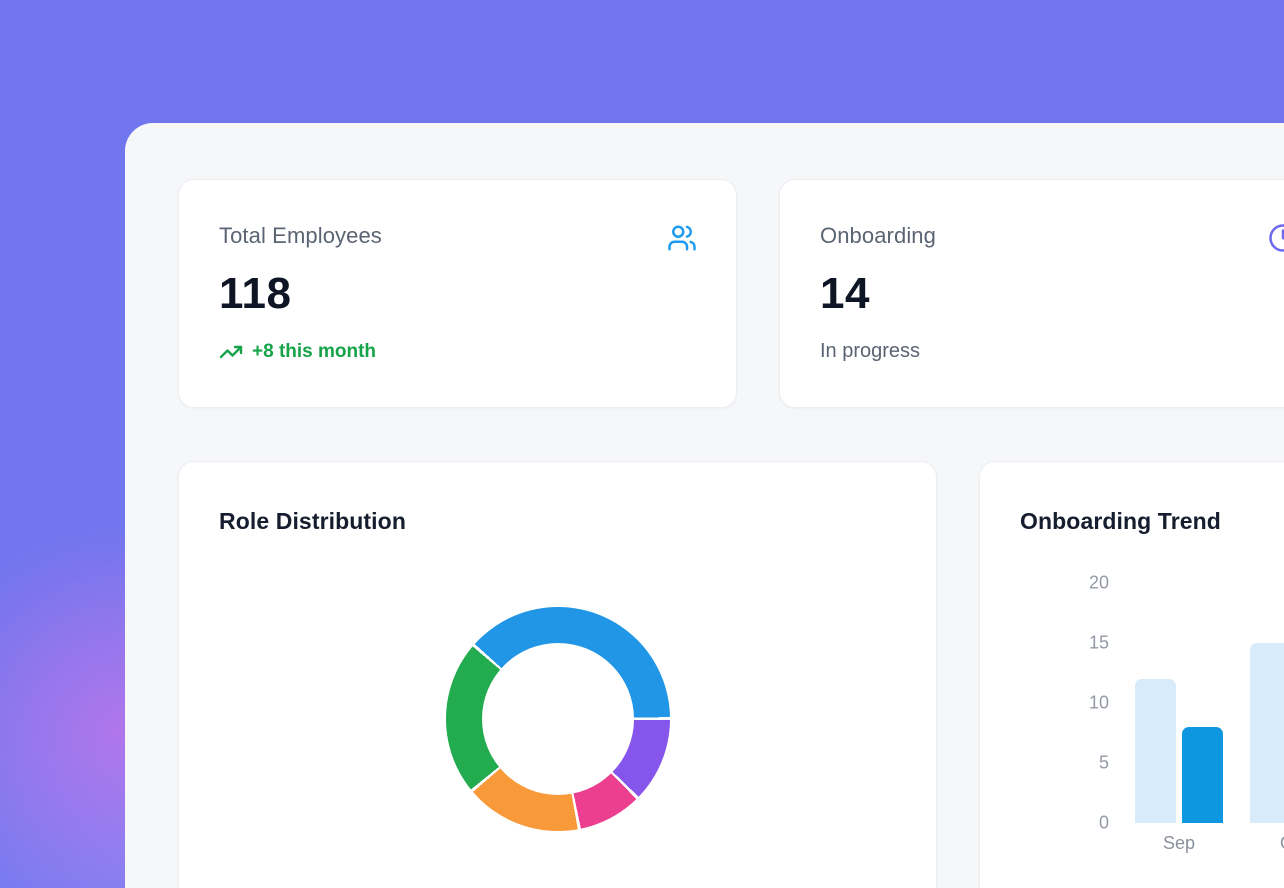 The height and width of the screenshot is (888, 1284). Describe the element at coordinates (682, 238) in the screenshot. I see `users-icon` at that location.